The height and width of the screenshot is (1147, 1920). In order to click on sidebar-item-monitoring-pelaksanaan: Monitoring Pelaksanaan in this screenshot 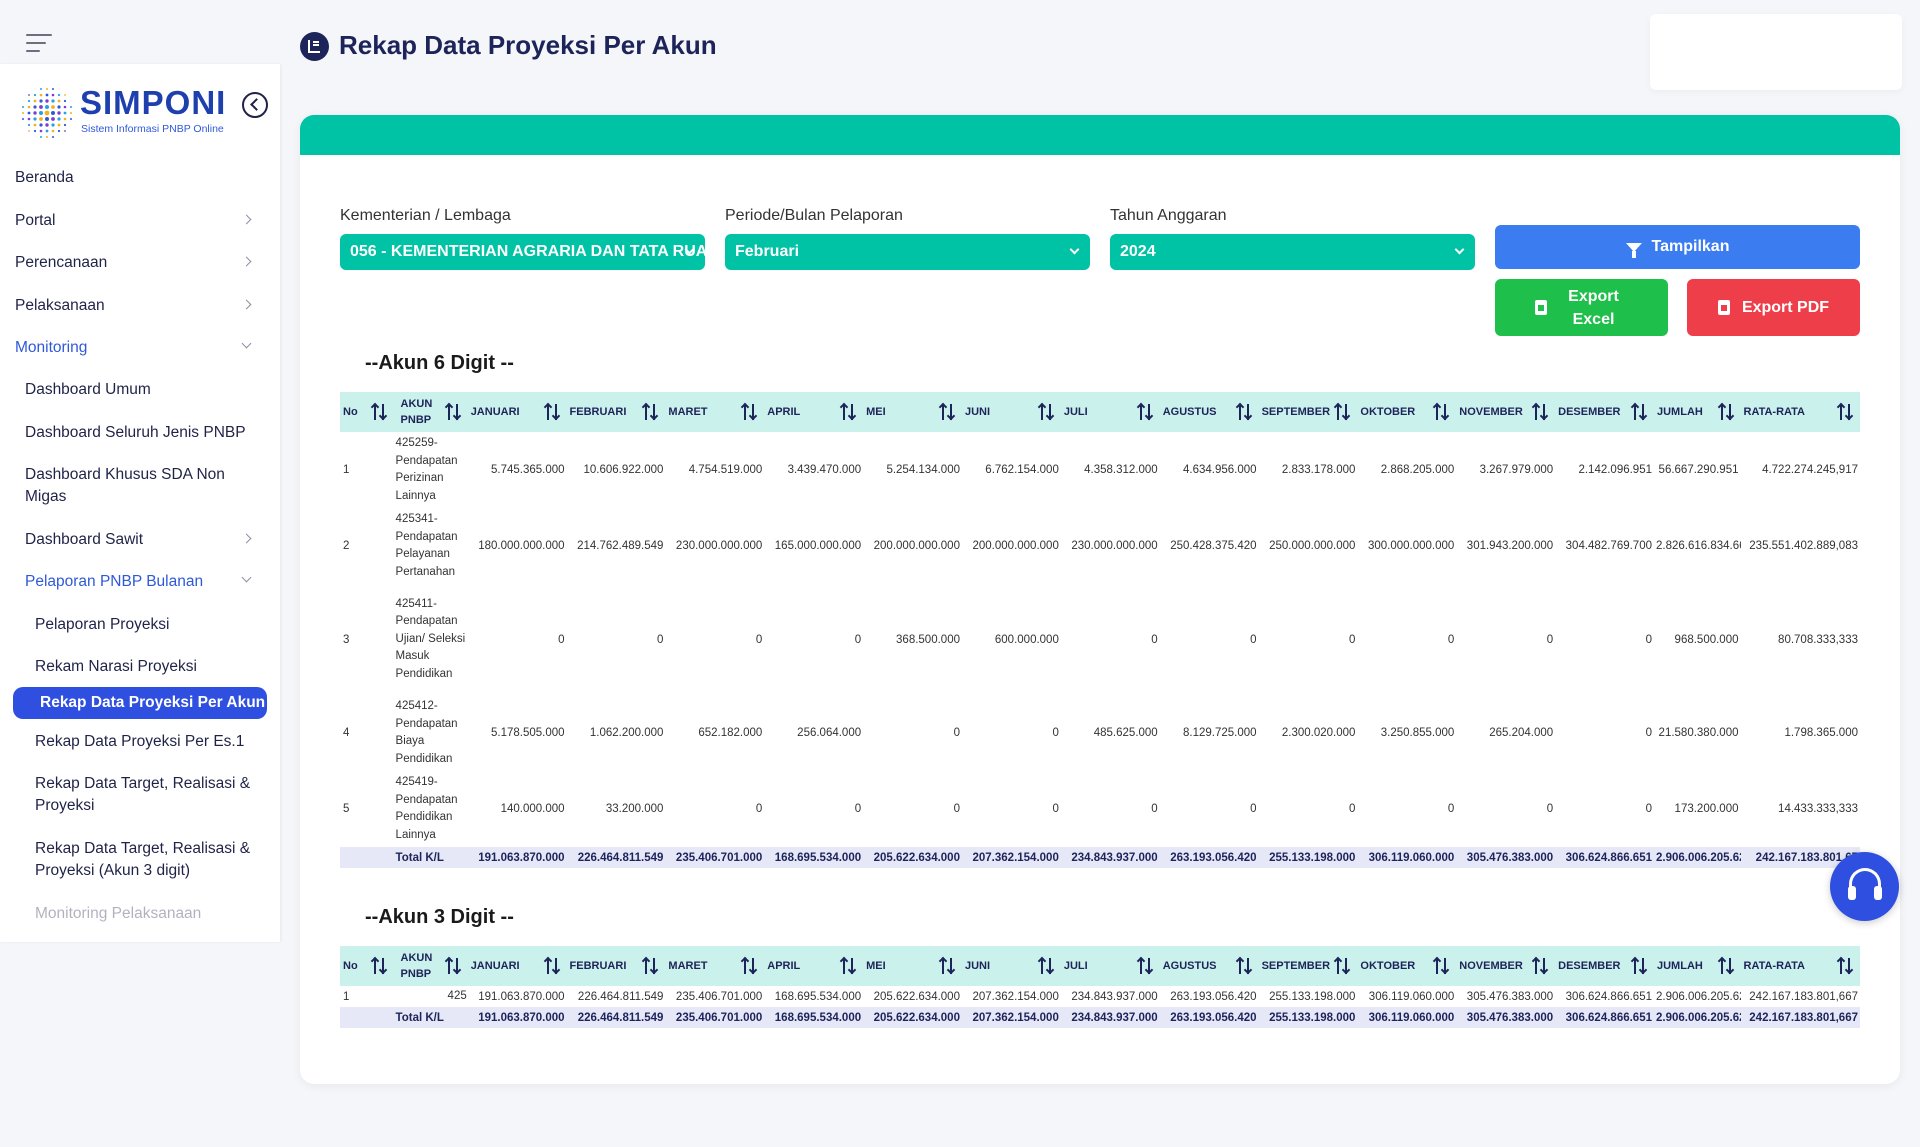, I will do `click(150, 914)`.